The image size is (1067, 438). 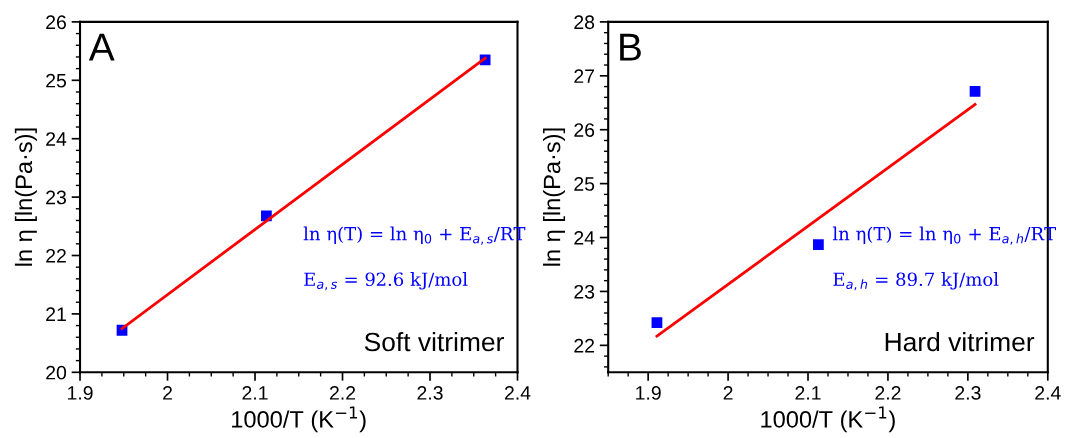 I want to click on y-tick-label: 28, so click(x=584, y=22).